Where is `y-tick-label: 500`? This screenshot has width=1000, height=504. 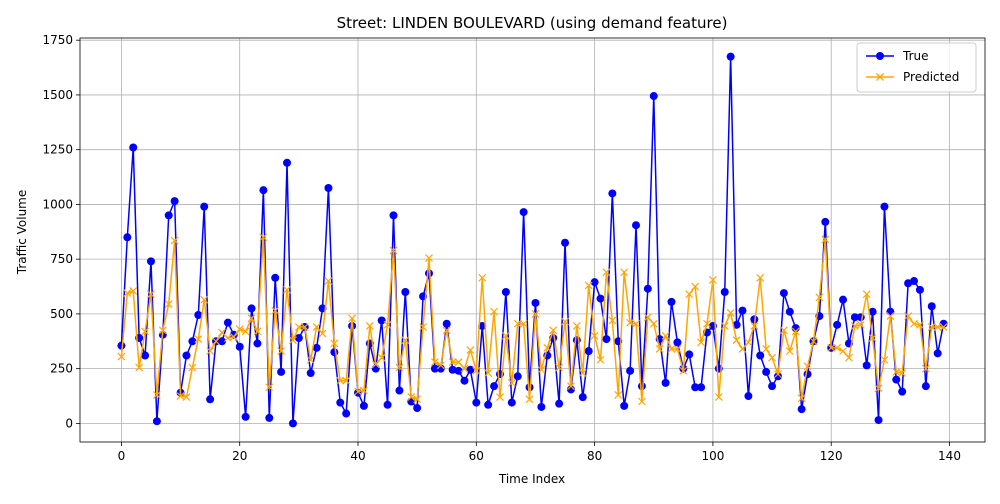
y-tick-label: 500 is located at coordinates (61, 314).